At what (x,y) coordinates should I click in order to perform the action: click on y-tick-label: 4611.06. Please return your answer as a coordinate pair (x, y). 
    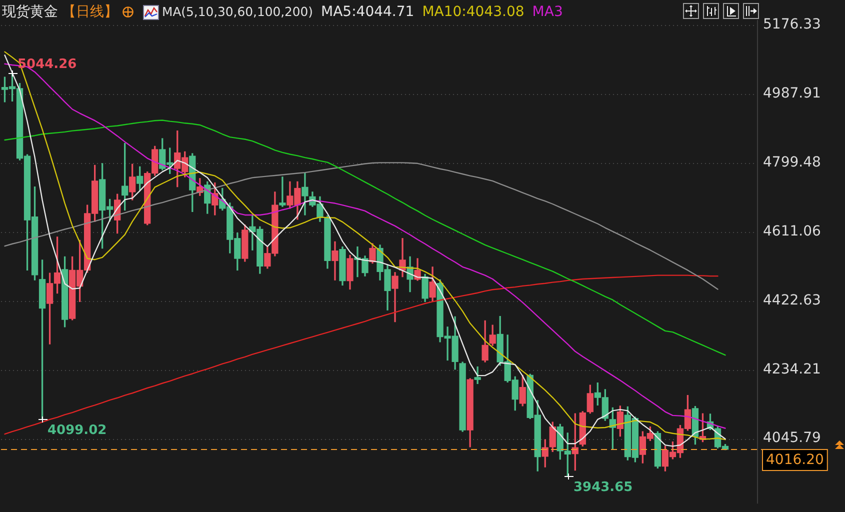
    Looking at the image, I should click on (792, 231).